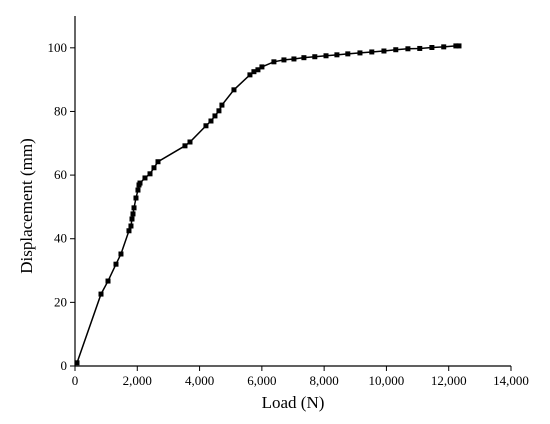 This screenshot has height=424, width=550. I want to click on y-tick-label: 20, so click(60, 301).